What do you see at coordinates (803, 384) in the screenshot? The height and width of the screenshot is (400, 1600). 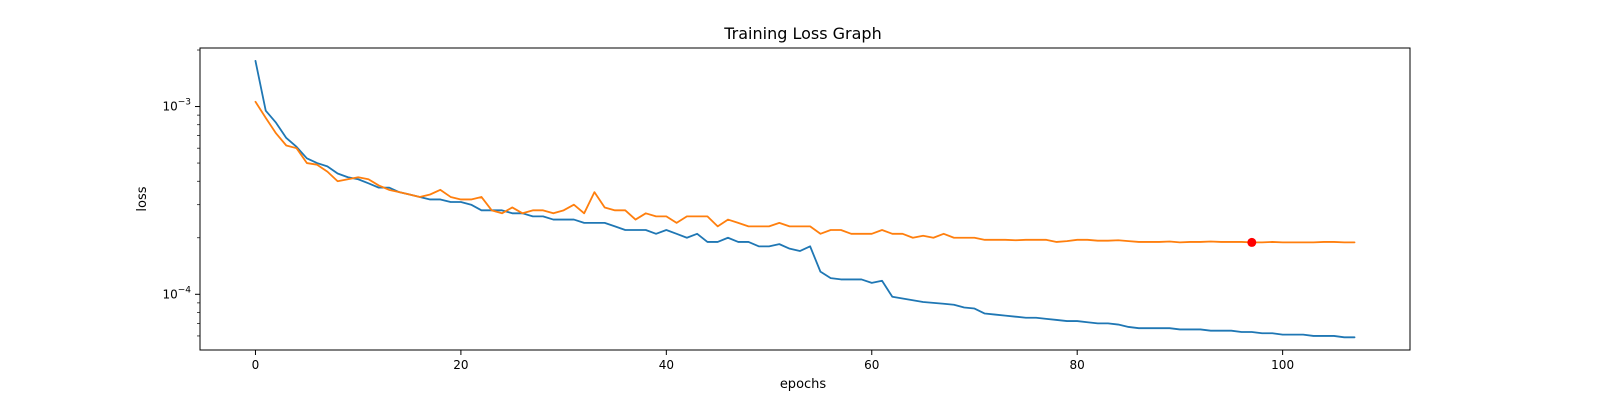 I see `x-axis-label: epochs` at bounding box center [803, 384].